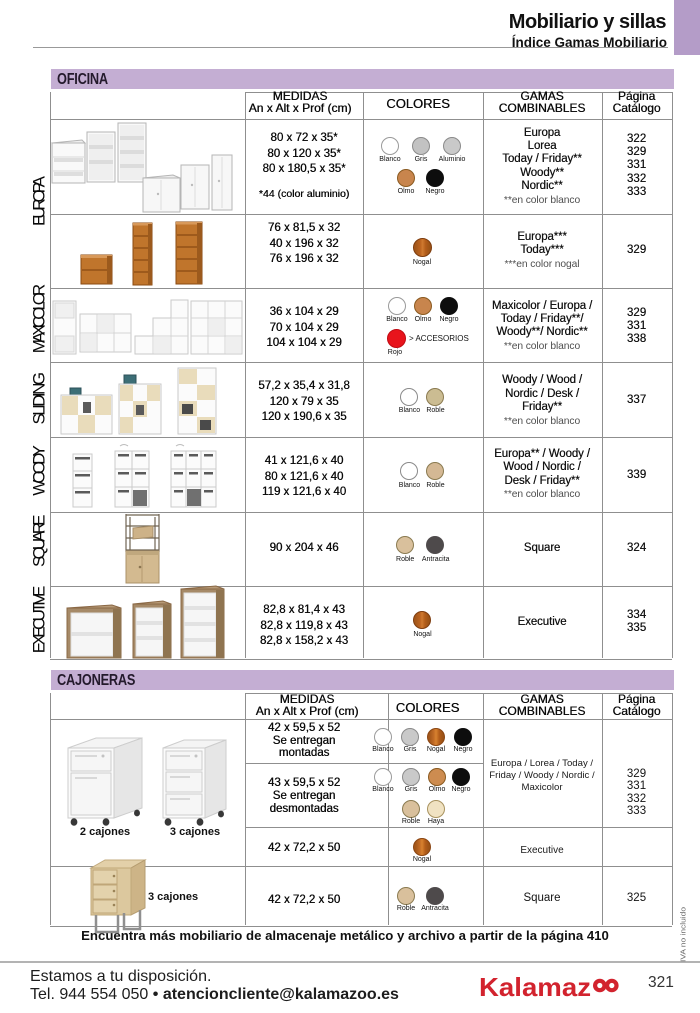  What do you see at coordinates (39, 470) in the screenshot?
I see `svg-text: WOODY` at bounding box center [39, 470].